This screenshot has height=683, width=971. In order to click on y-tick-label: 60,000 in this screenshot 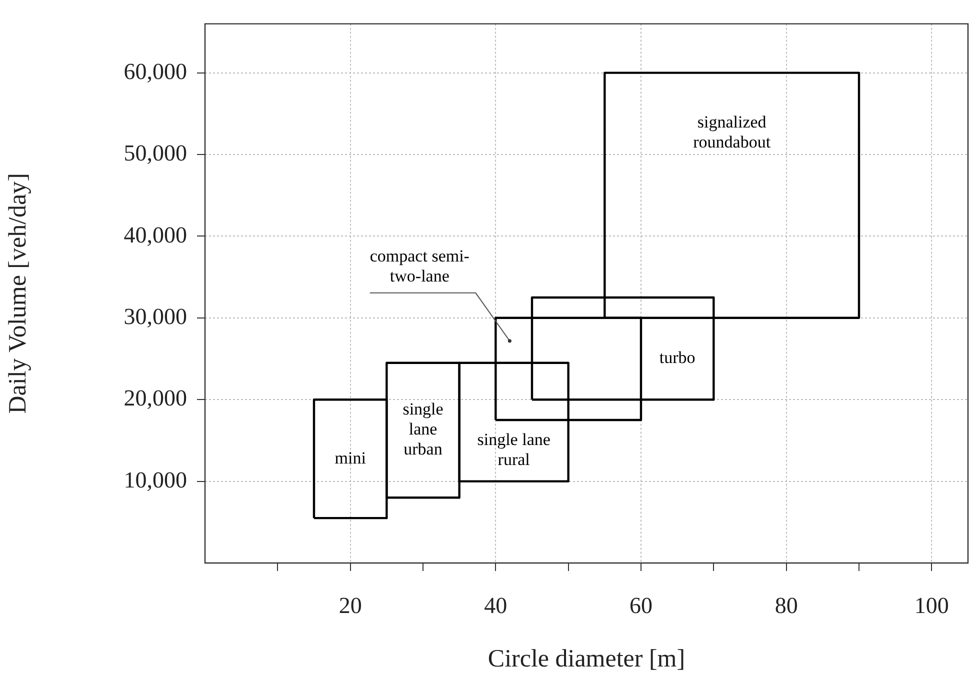, I will do `click(155, 71)`.